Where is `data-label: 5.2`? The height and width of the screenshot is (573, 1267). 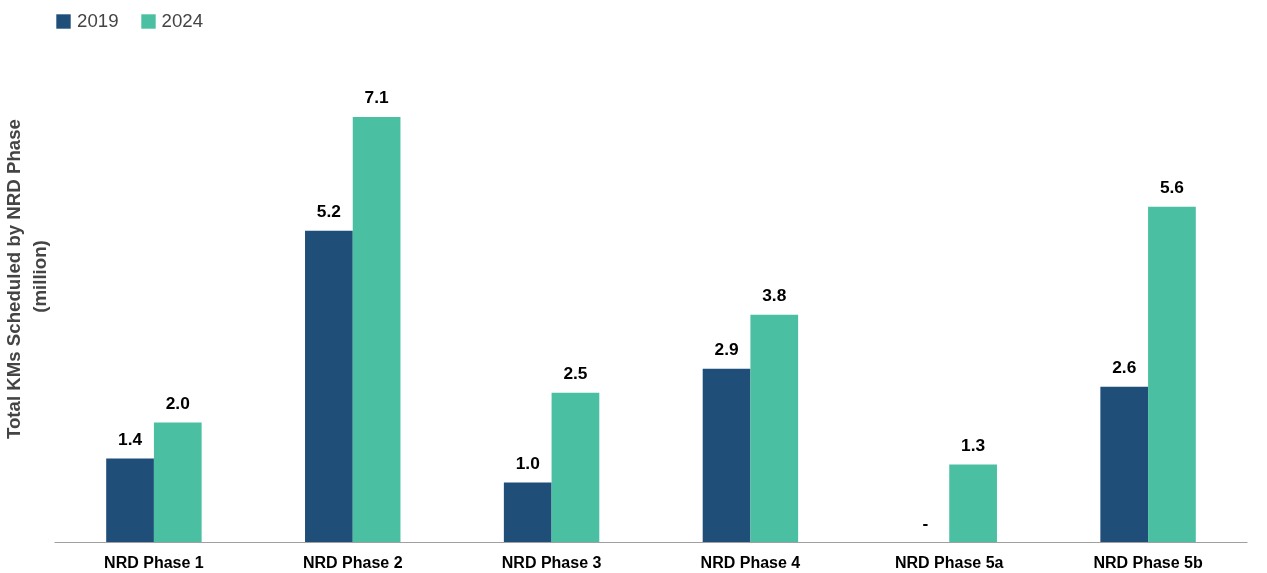
data-label: 5.2 is located at coordinates (328, 210).